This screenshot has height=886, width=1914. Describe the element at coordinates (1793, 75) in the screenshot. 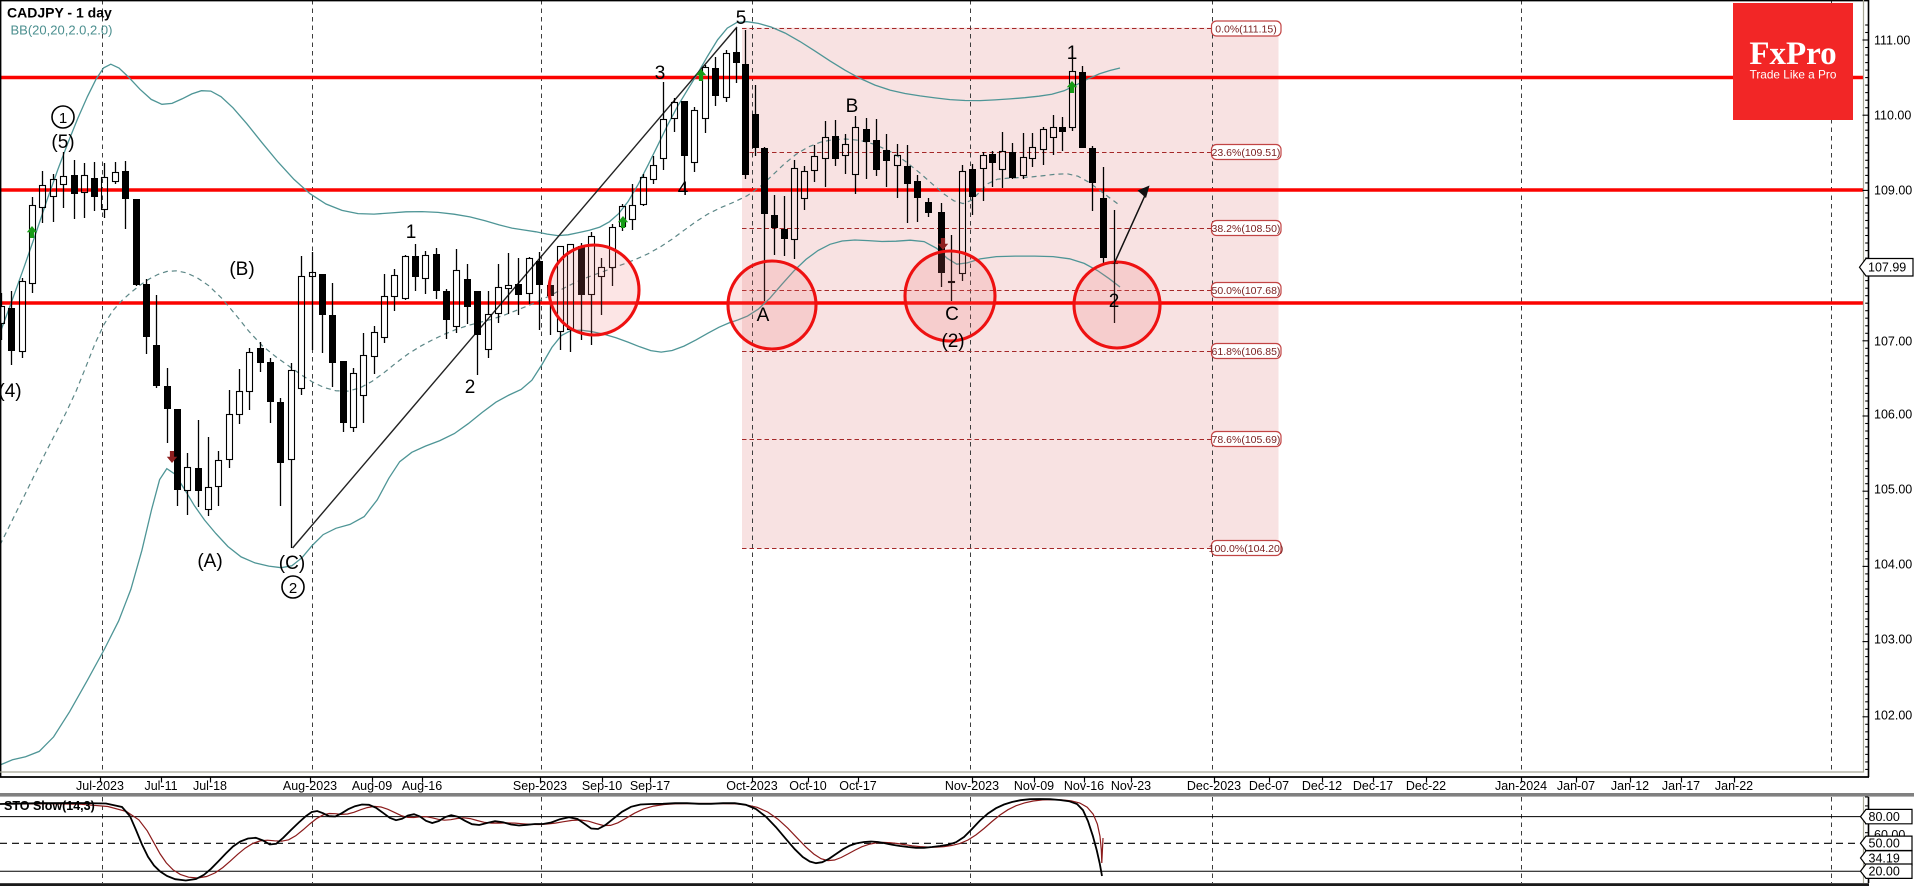

I see `svg-text: Trade Like a Pro` at that location.